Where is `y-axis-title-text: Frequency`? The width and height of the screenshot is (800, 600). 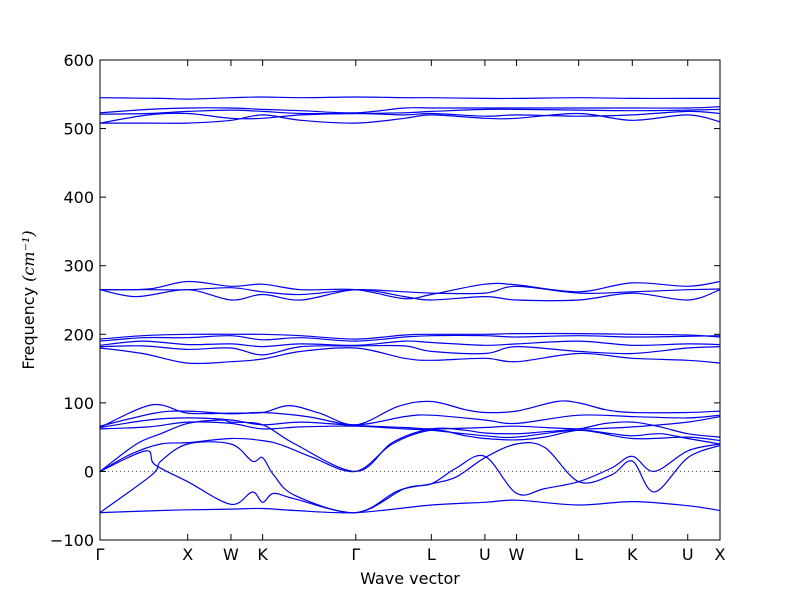
y-axis-title-text: Frequency is located at coordinates (28, 326).